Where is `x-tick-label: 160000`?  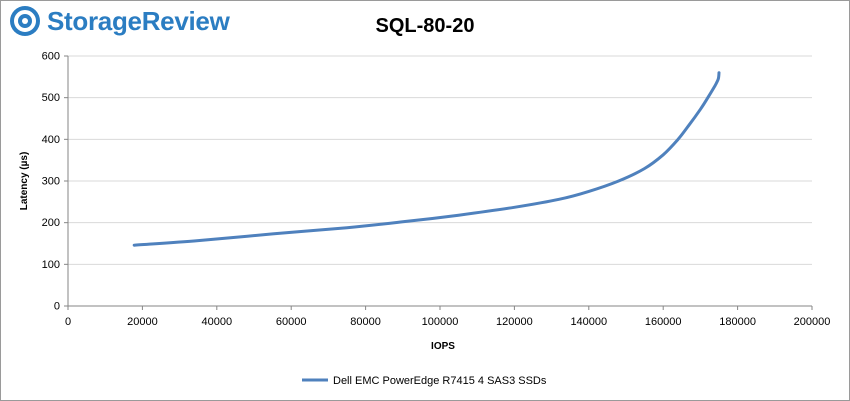 x-tick-label: 160000 is located at coordinates (663, 322).